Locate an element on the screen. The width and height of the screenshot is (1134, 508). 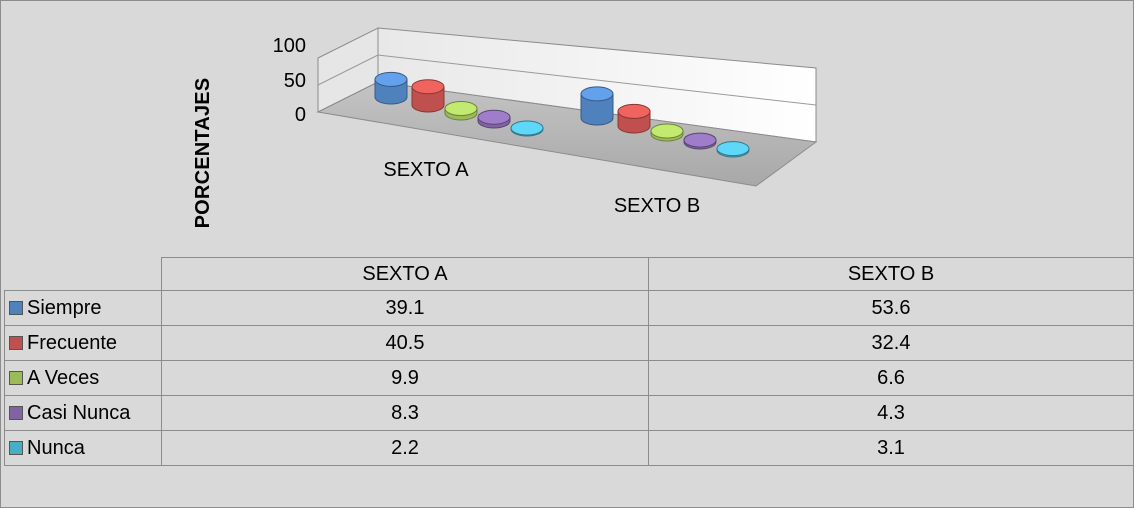
series-row-header: Frecuente is located at coordinates (83, 343).